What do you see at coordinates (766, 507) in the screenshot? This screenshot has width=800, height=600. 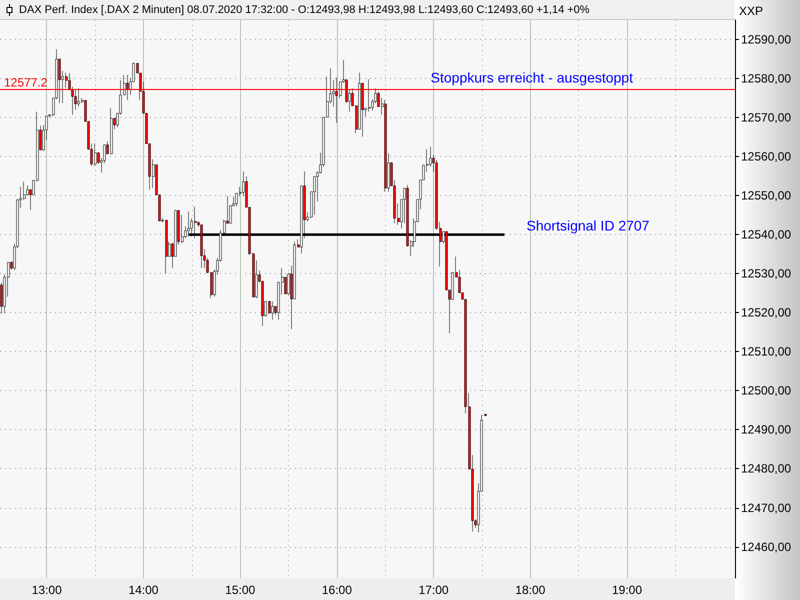 I see `y-tick-label: 12470,00` at bounding box center [766, 507].